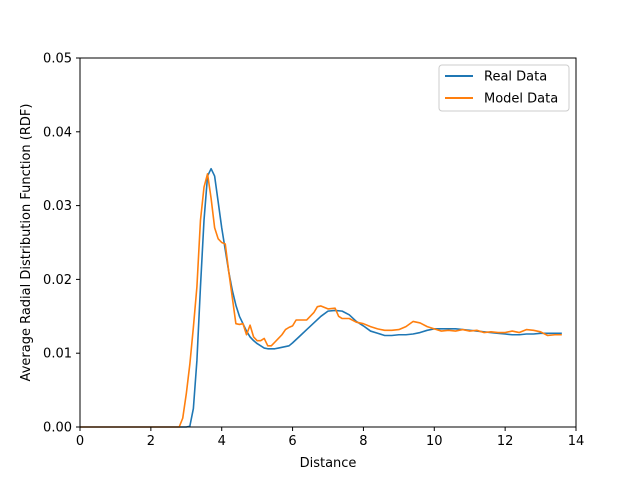 The image size is (640, 480). I want to click on x-tick-label: 12, so click(505, 441).